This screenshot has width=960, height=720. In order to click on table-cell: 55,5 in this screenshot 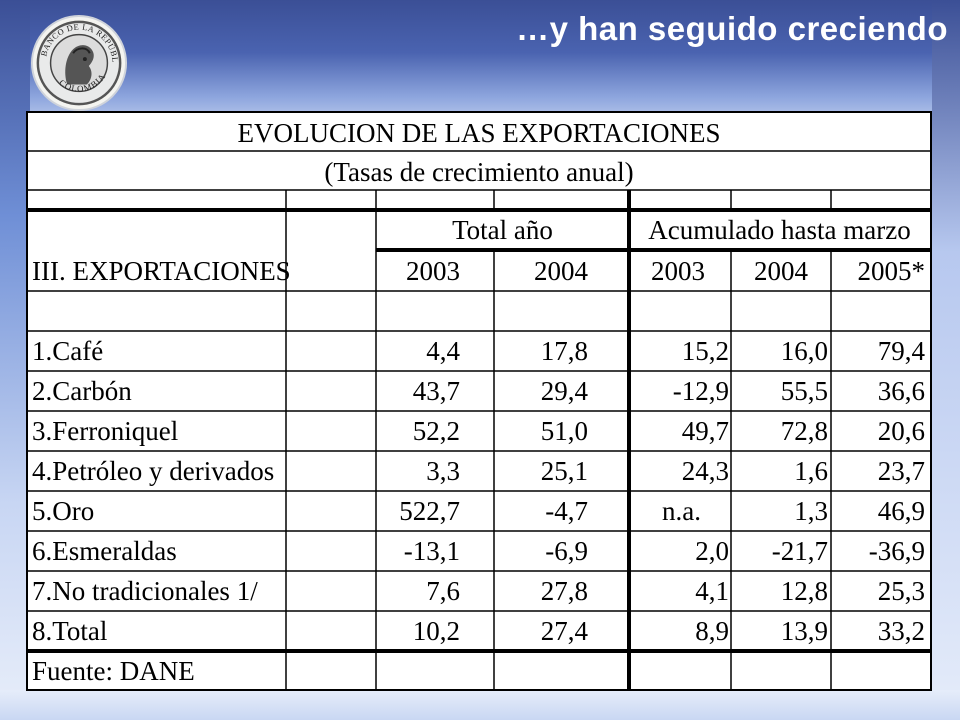, I will do `click(804, 391)`.